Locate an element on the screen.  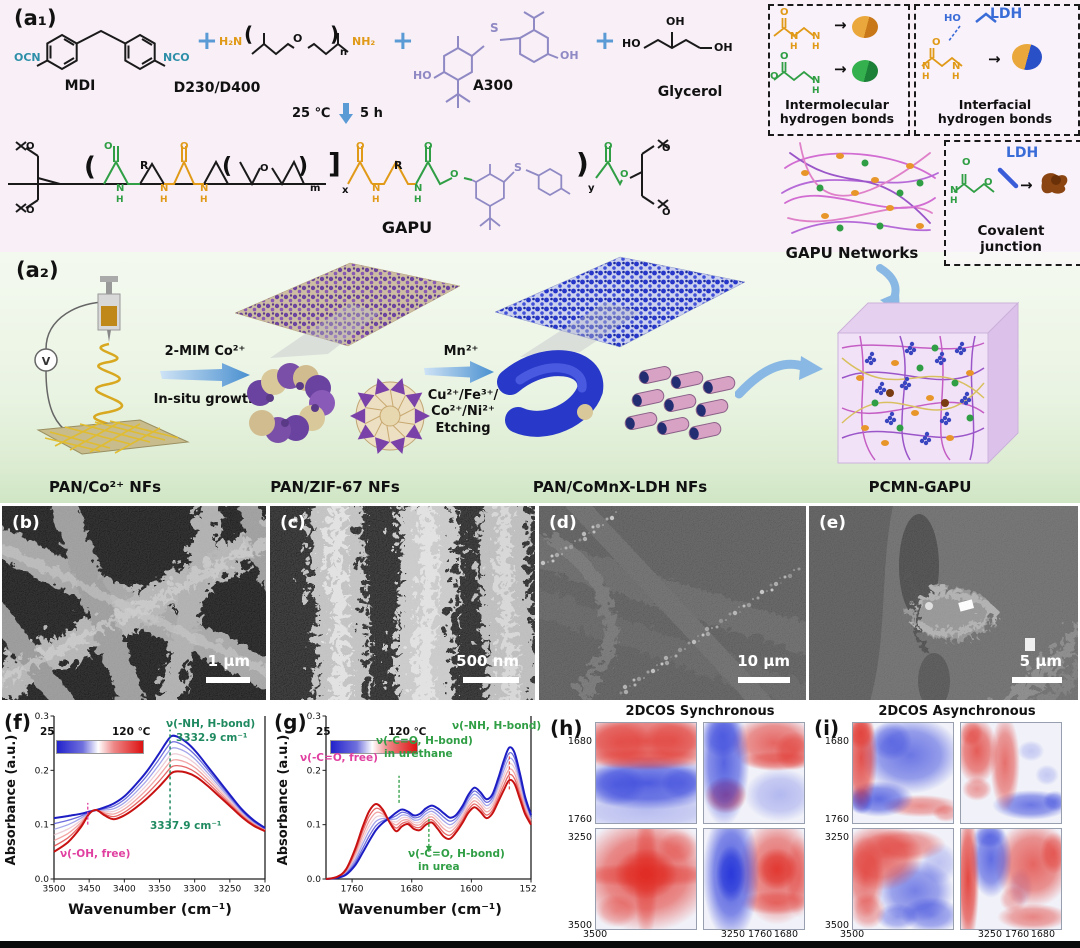
f-xlabel: Wavenumber (cm⁻¹) is located at coordinates (150, 910).